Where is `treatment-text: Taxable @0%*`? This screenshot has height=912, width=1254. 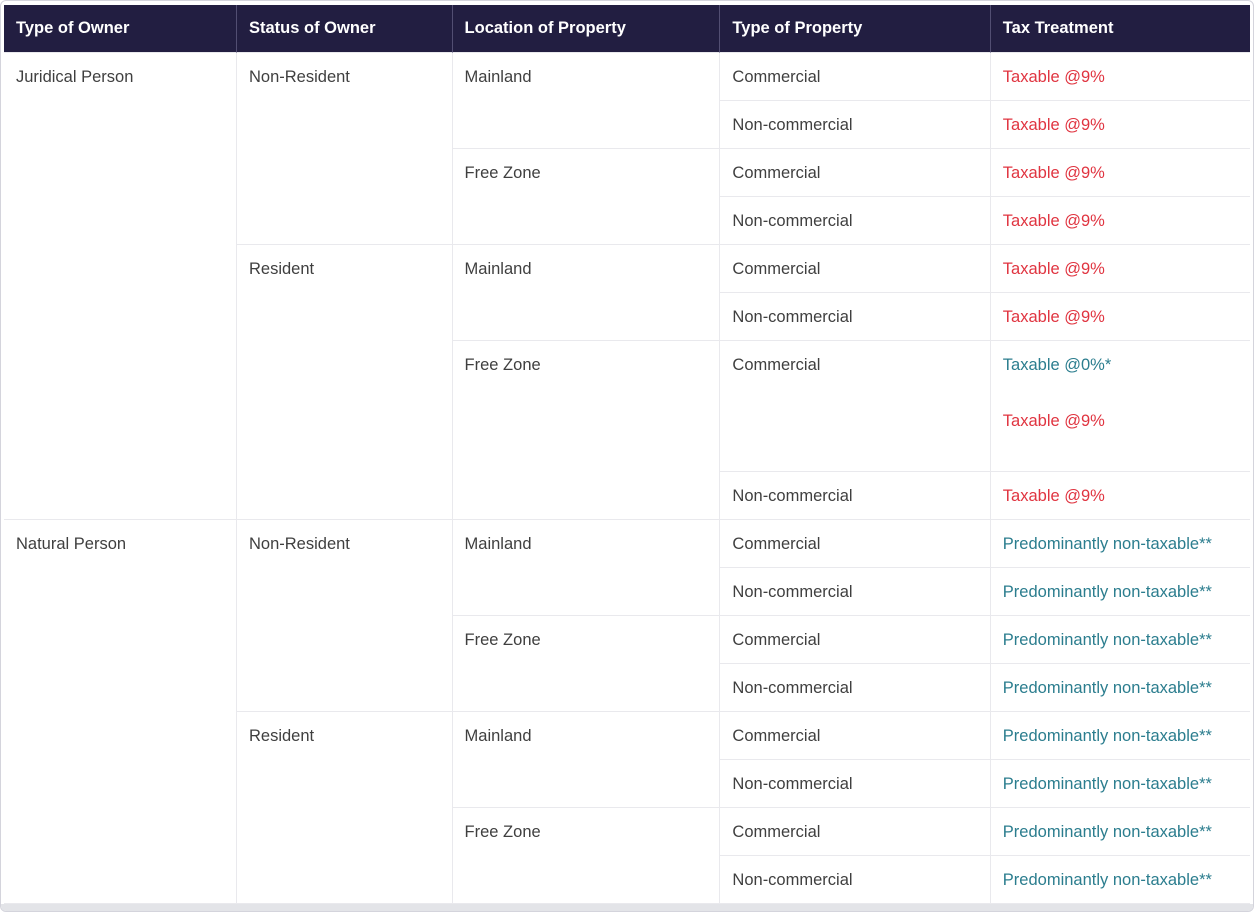
treatment-text: Taxable @0%* is located at coordinates (1057, 365).